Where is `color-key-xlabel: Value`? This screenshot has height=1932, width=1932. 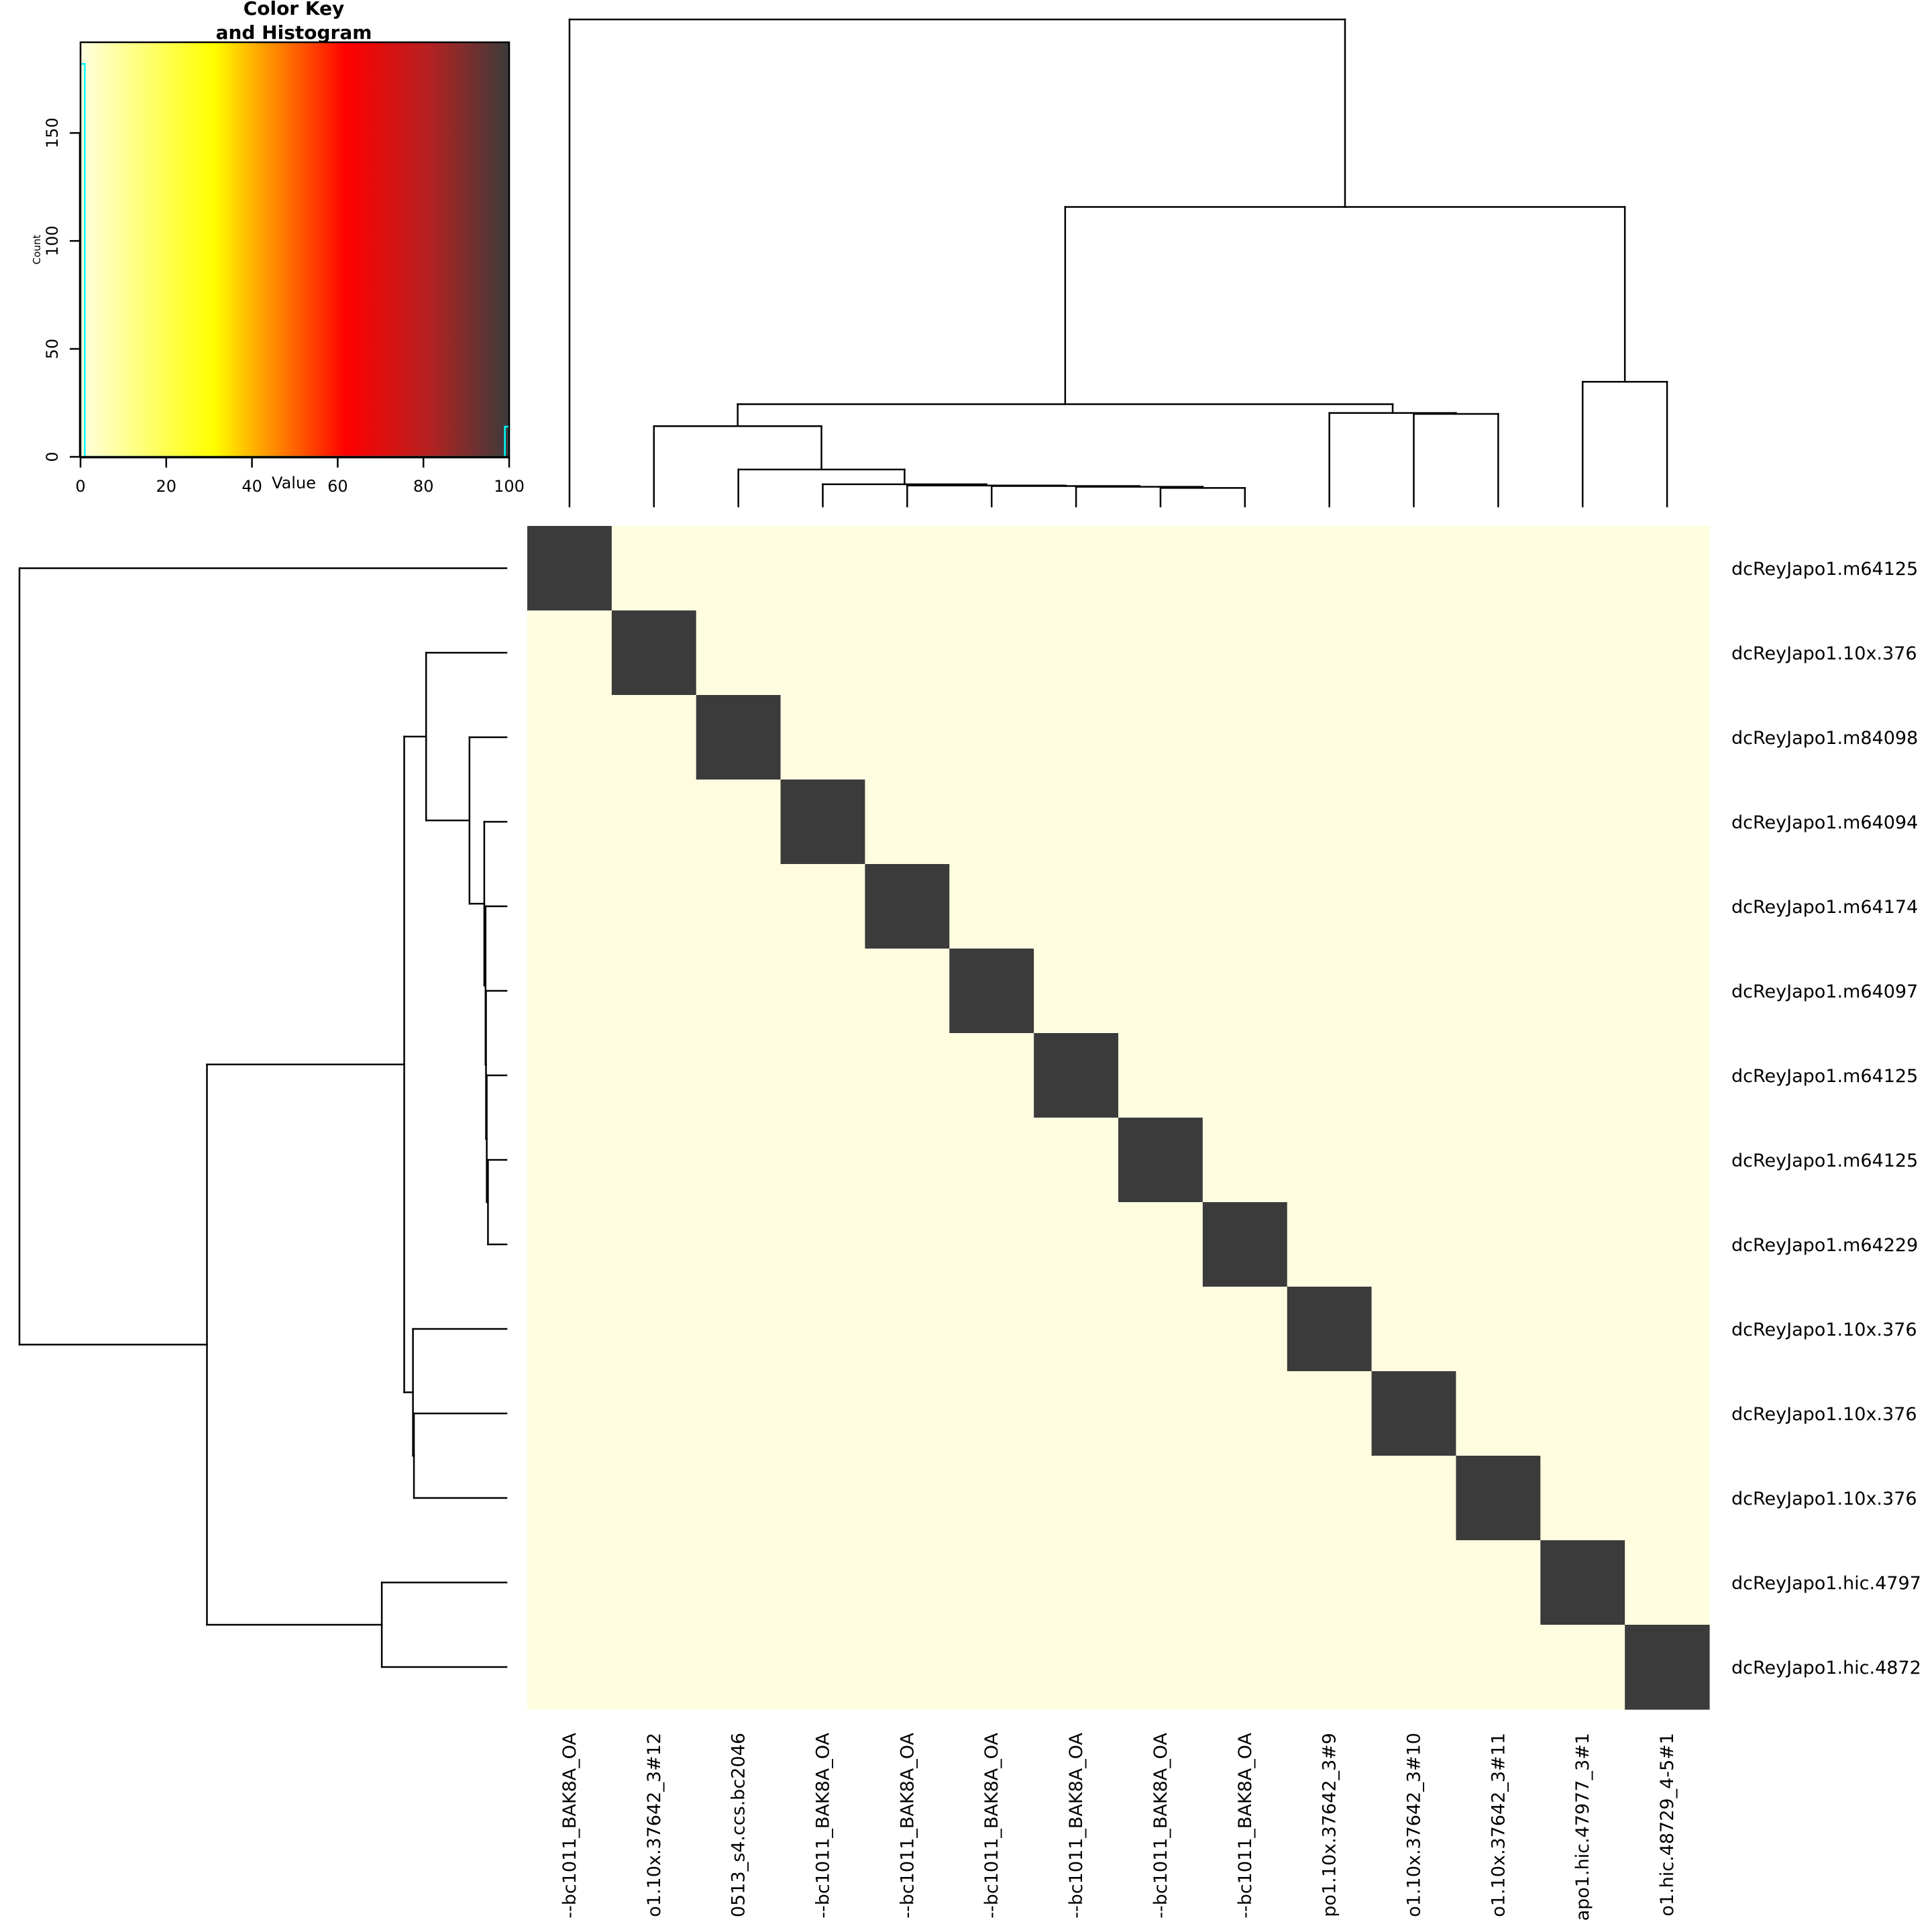 color-key-xlabel: Value is located at coordinates (294, 483).